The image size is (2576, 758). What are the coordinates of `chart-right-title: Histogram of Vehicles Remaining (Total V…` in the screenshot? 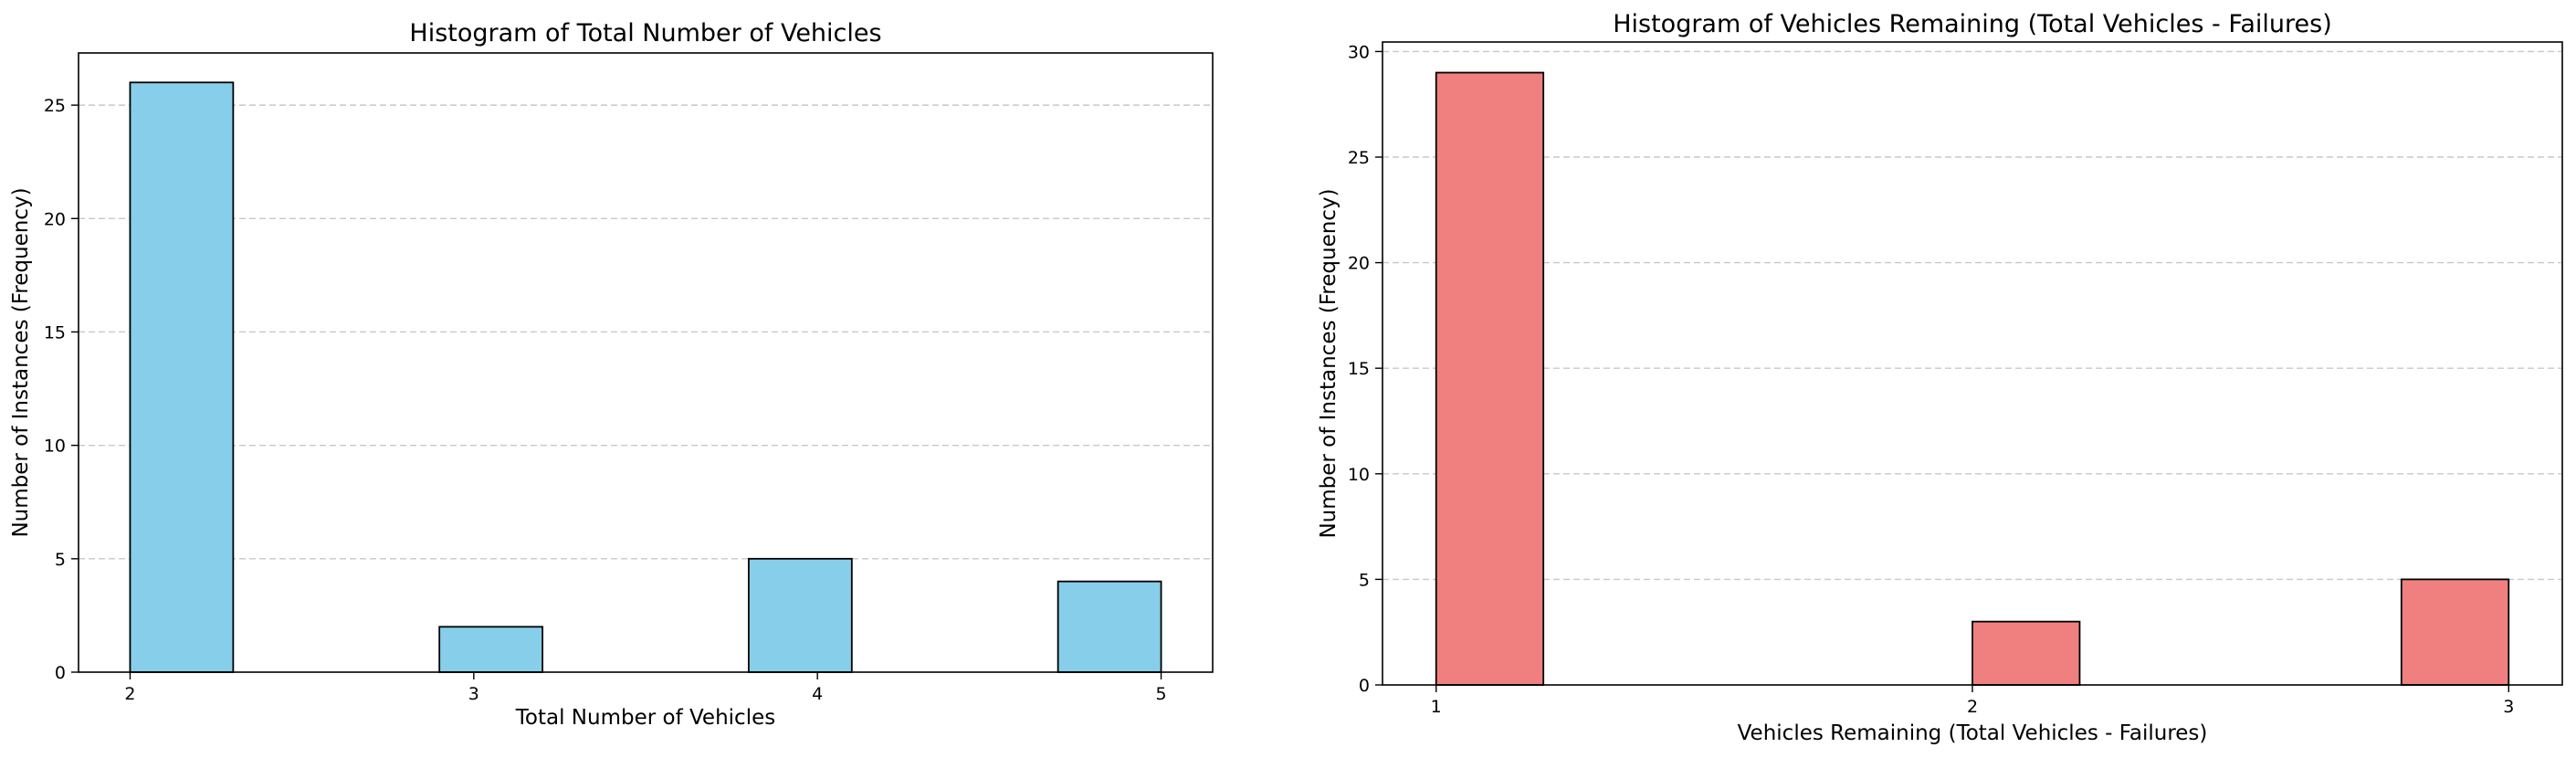 It's located at (1972, 24).